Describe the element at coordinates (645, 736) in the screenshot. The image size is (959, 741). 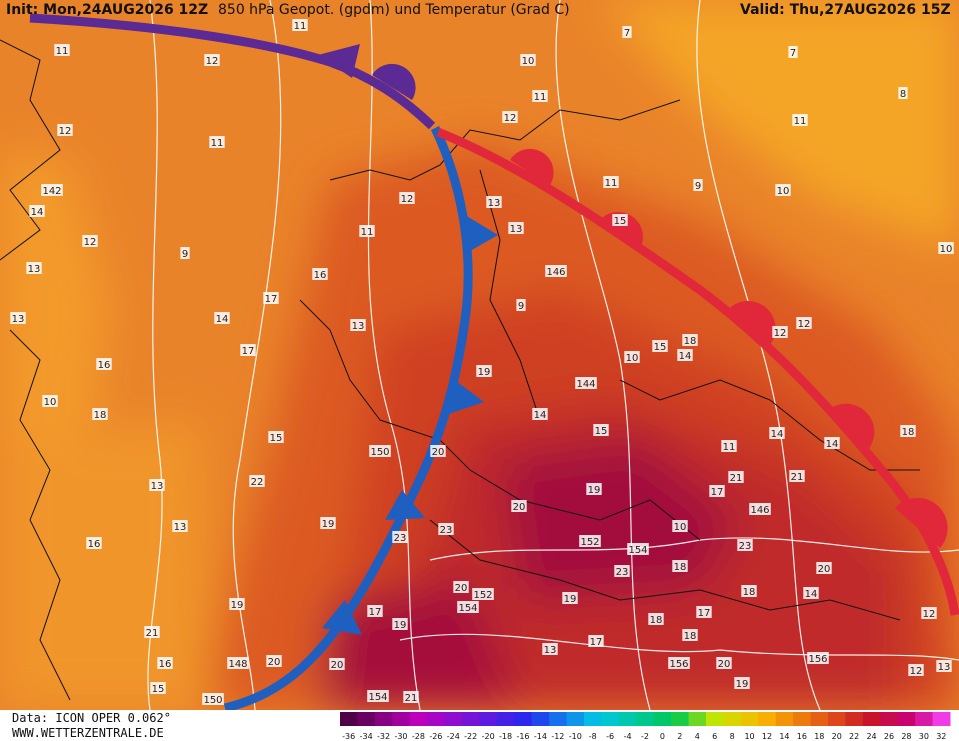
I see `colorbar-label: -2` at that location.